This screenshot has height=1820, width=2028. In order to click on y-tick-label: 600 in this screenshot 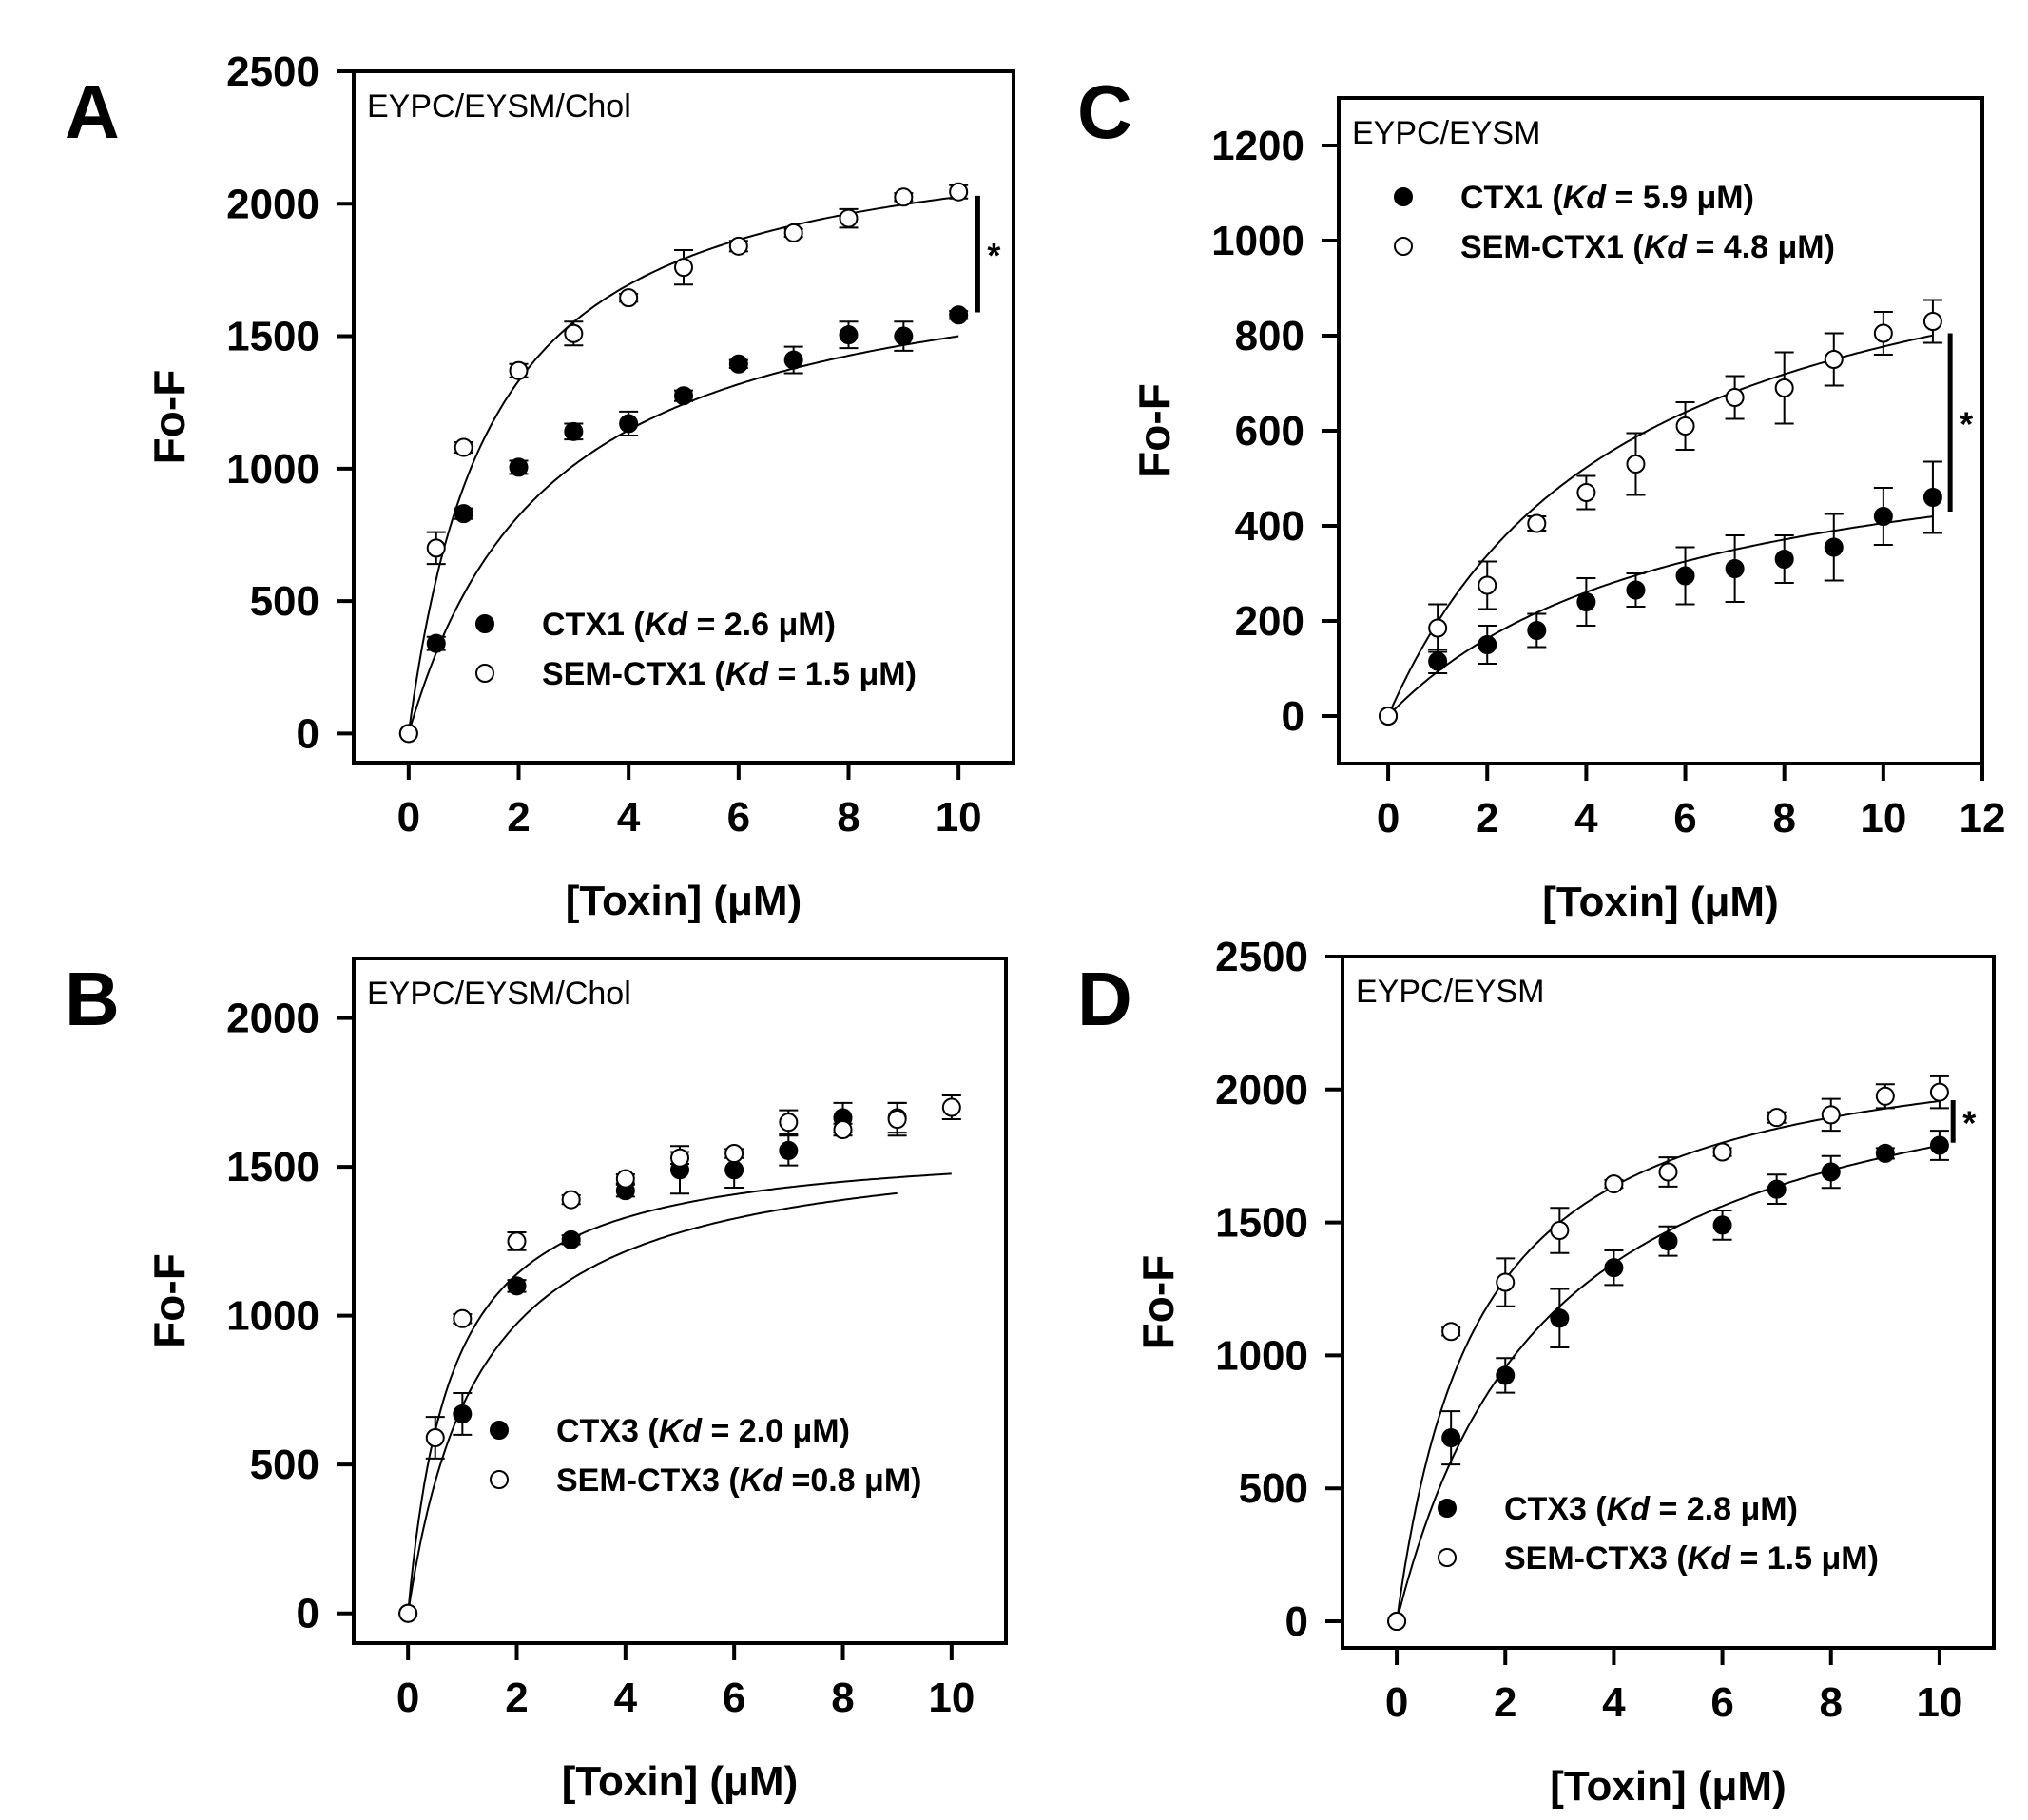, I will do `click(1269, 432)`.